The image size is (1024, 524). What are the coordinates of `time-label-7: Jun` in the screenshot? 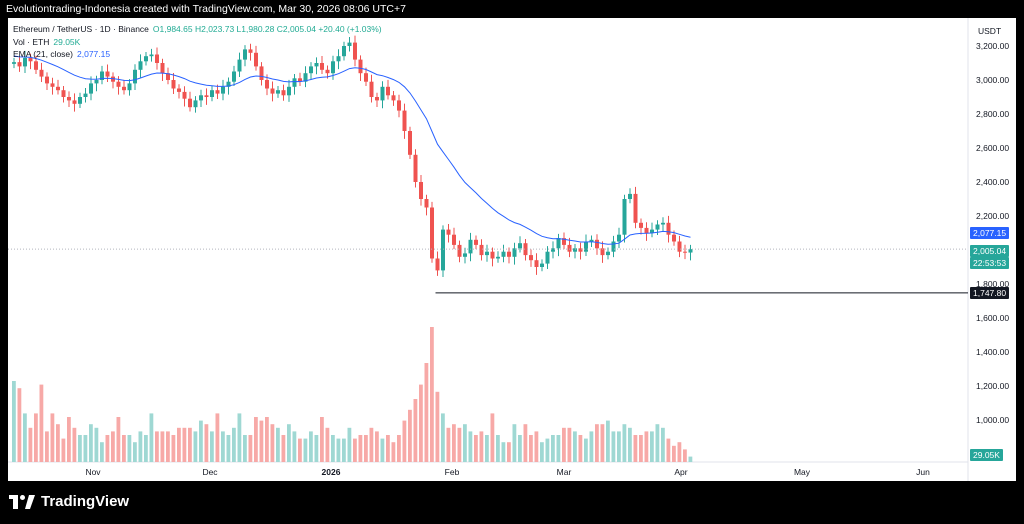 It's located at (923, 472).